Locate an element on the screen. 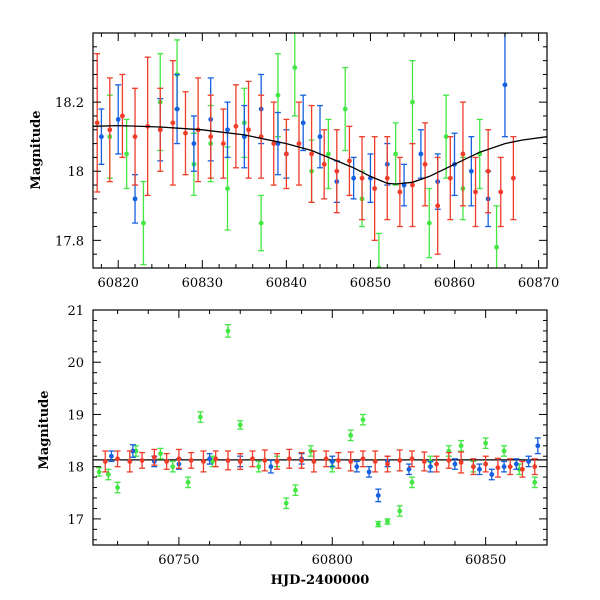  x-tick-label: 60830 is located at coordinates (202, 283).